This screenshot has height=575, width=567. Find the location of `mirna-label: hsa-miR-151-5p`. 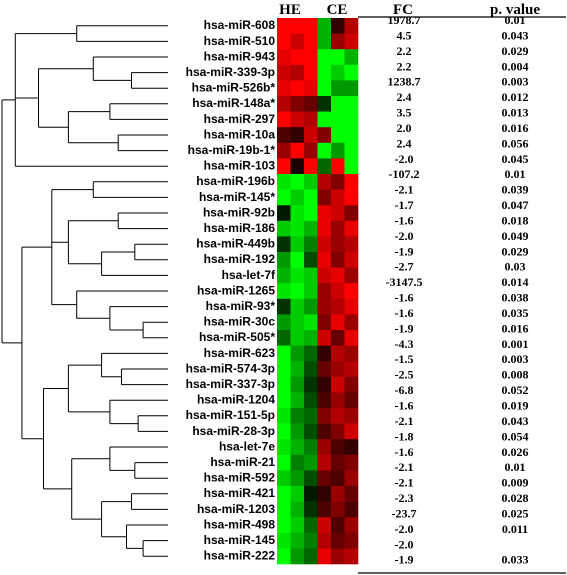

mirna-label: hsa-miR-151-5p is located at coordinates (230, 415).